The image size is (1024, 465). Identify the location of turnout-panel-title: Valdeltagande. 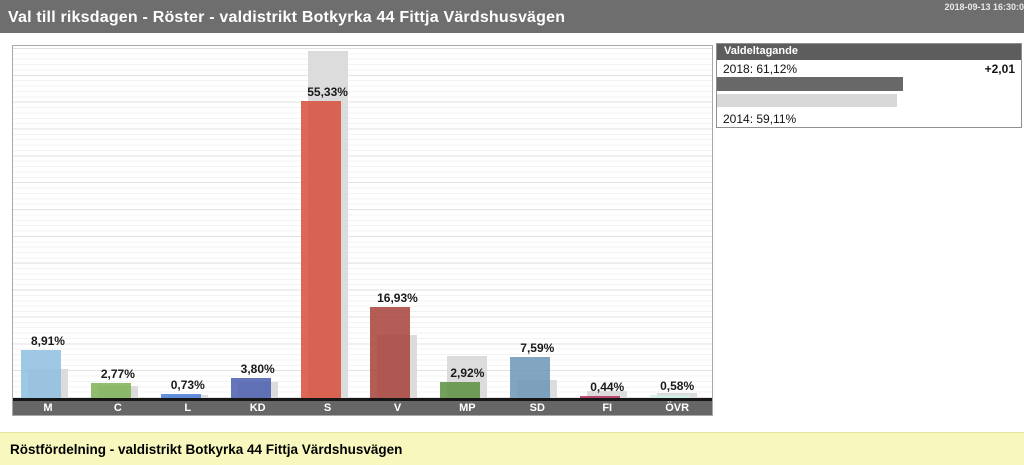
(869, 52).